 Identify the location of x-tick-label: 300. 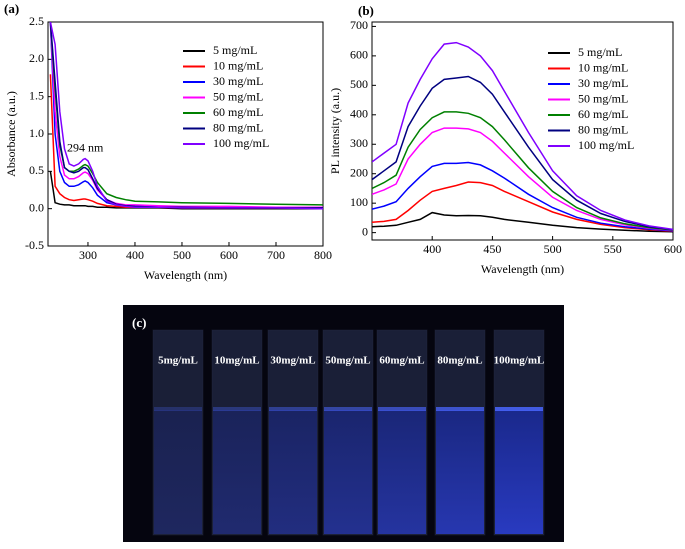
(88, 255).